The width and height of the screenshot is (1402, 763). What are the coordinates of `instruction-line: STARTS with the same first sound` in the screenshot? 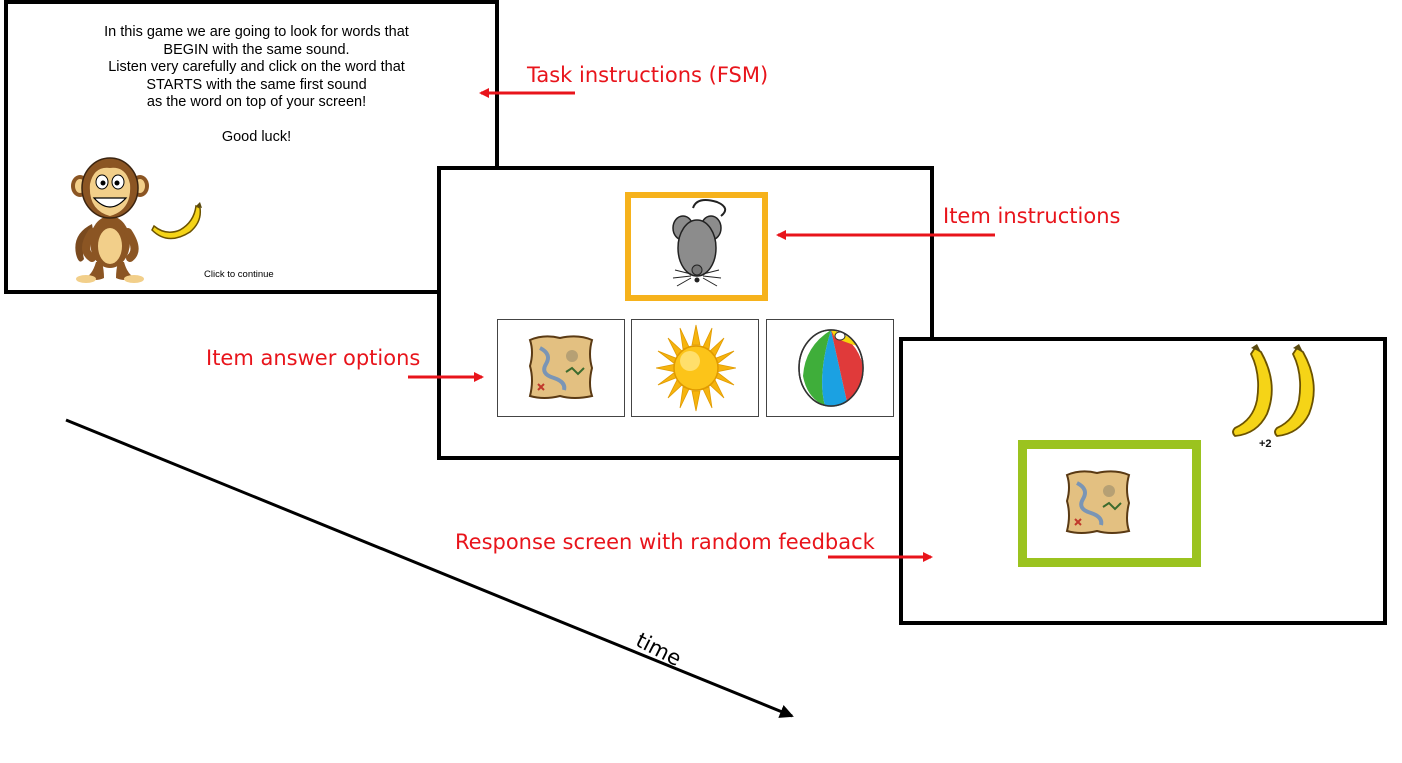 It's located at (256, 84).